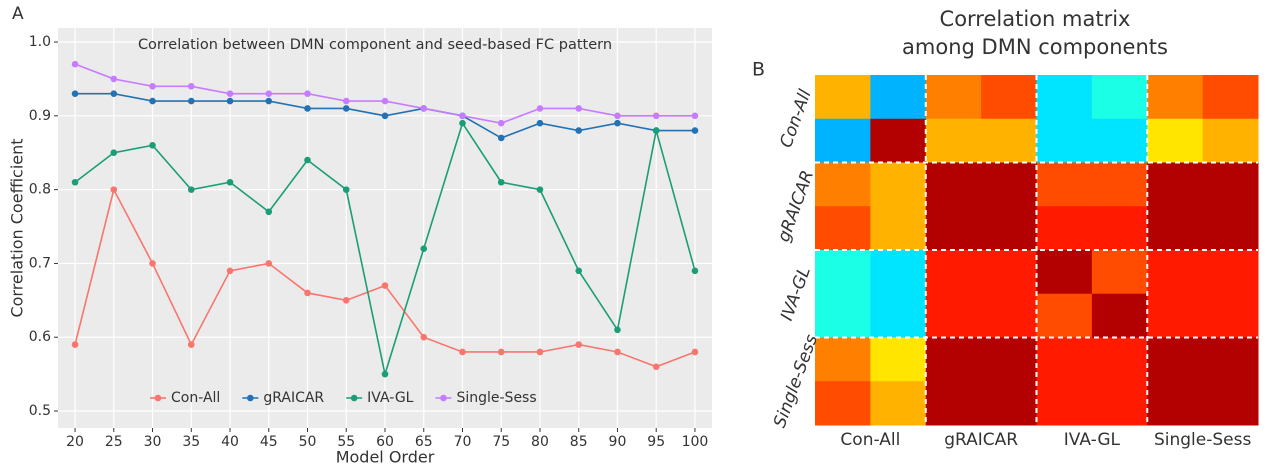 The height and width of the screenshot is (470, 1277). I want to click on legend-label: Con-All, so click(195, 398).